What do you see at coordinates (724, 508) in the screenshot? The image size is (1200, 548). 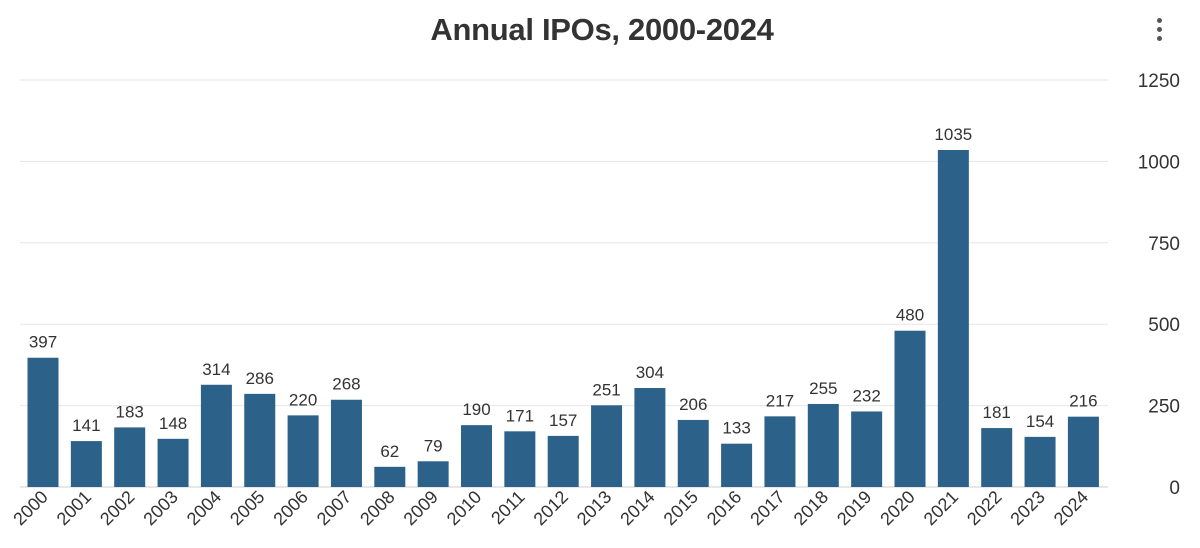 I see `x-tick-label: 2016` at bounding box center [724, 508].